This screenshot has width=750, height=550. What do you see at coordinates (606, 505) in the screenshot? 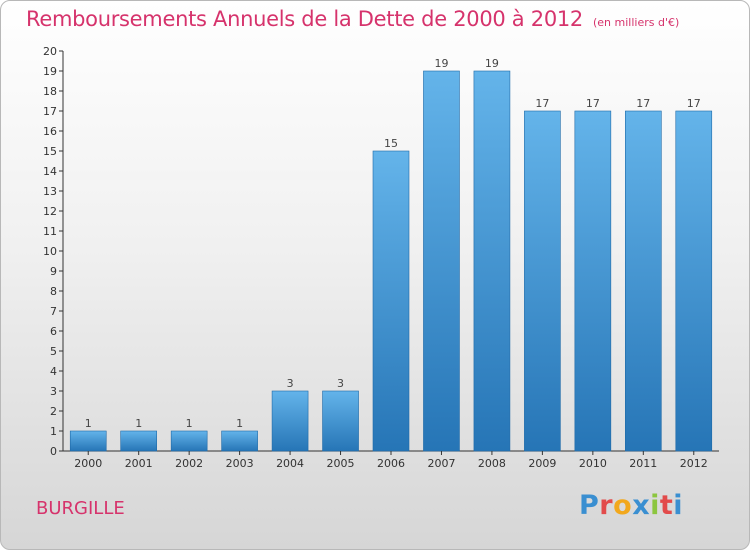
I see `logo-letter: r` at bounding box center [606, 505].